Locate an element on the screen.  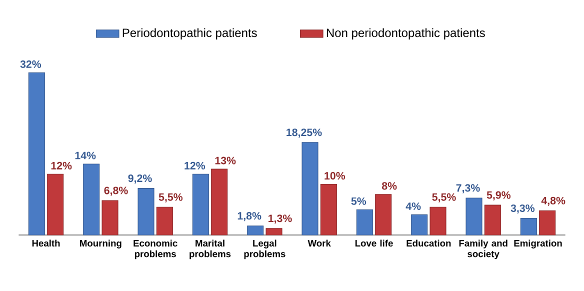
x-tick-label: Emigration is located at coordinates (538, 244).